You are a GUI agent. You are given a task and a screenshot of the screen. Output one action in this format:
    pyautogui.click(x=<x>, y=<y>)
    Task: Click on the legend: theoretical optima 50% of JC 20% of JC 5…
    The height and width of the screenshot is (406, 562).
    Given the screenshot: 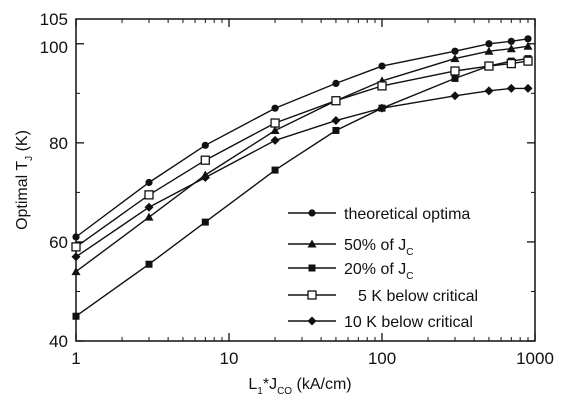 What is the action you would take?
    pyautogui.click(x=383, y=268)
    